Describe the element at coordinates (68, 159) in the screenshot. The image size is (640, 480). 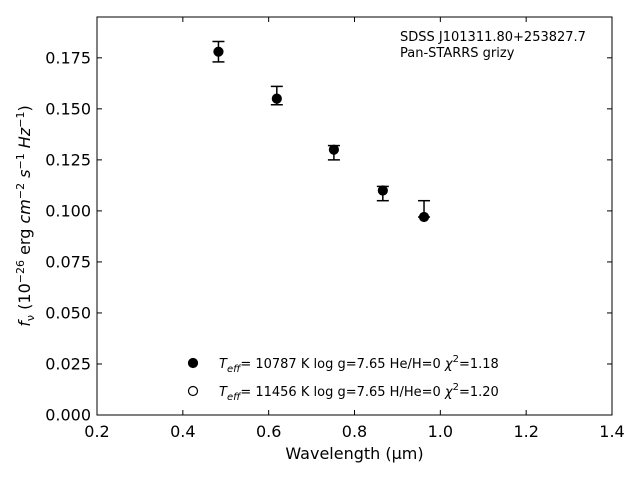
I see `y-tick-label: 0.125` at that location.